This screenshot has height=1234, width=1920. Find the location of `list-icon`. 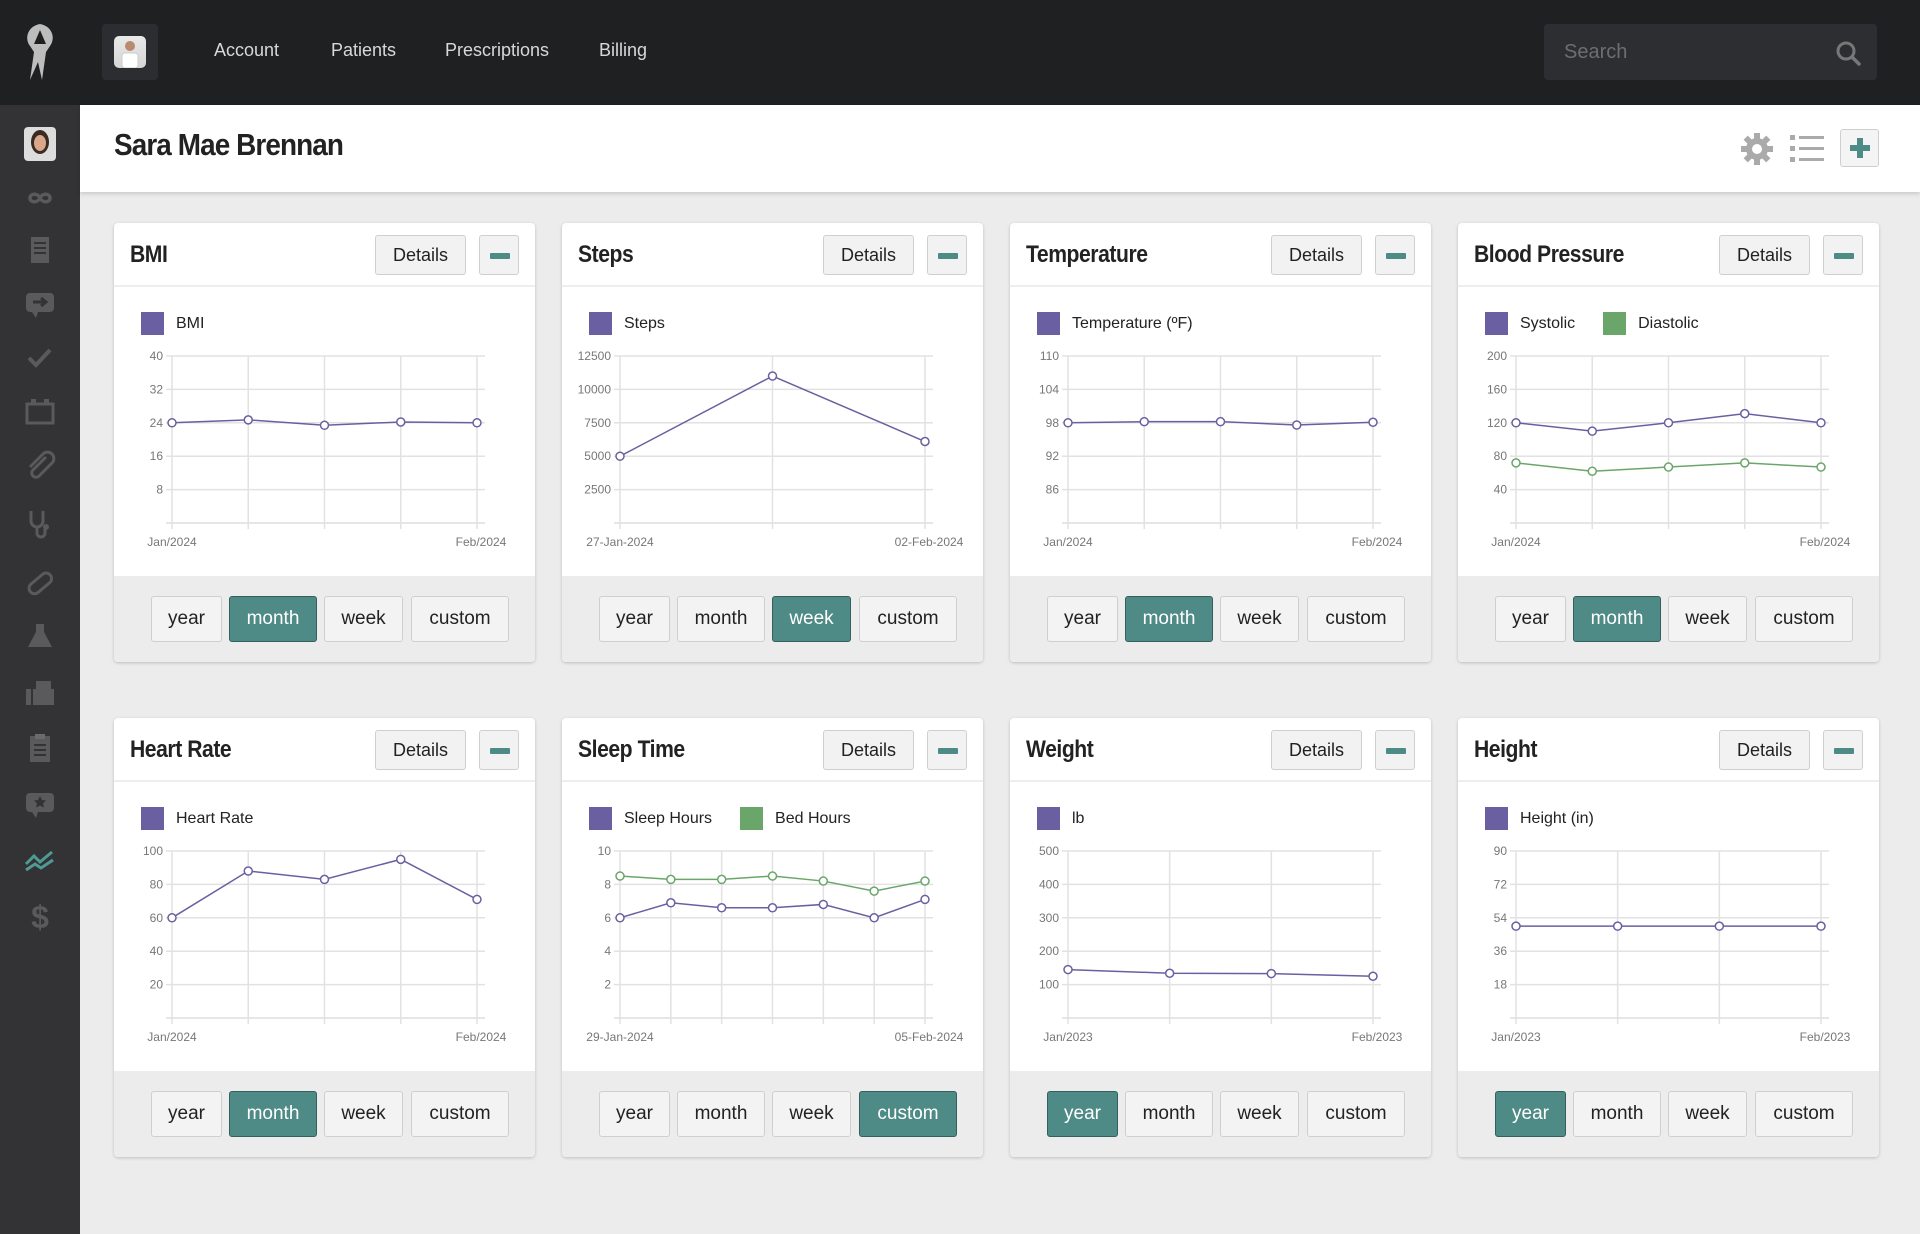

list-icon is located at coordinates (1807, 149).